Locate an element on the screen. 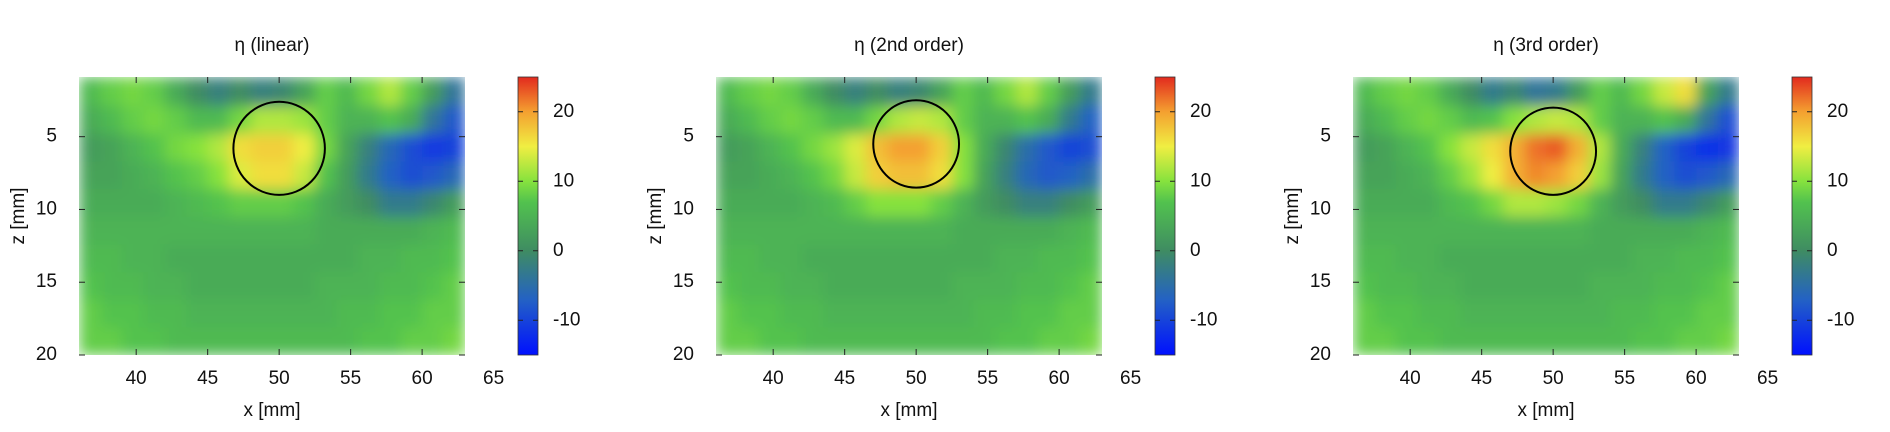 This screenshot has height=432, width=1890. x-tick-label: 65 is located at coordinates (1130, 378).